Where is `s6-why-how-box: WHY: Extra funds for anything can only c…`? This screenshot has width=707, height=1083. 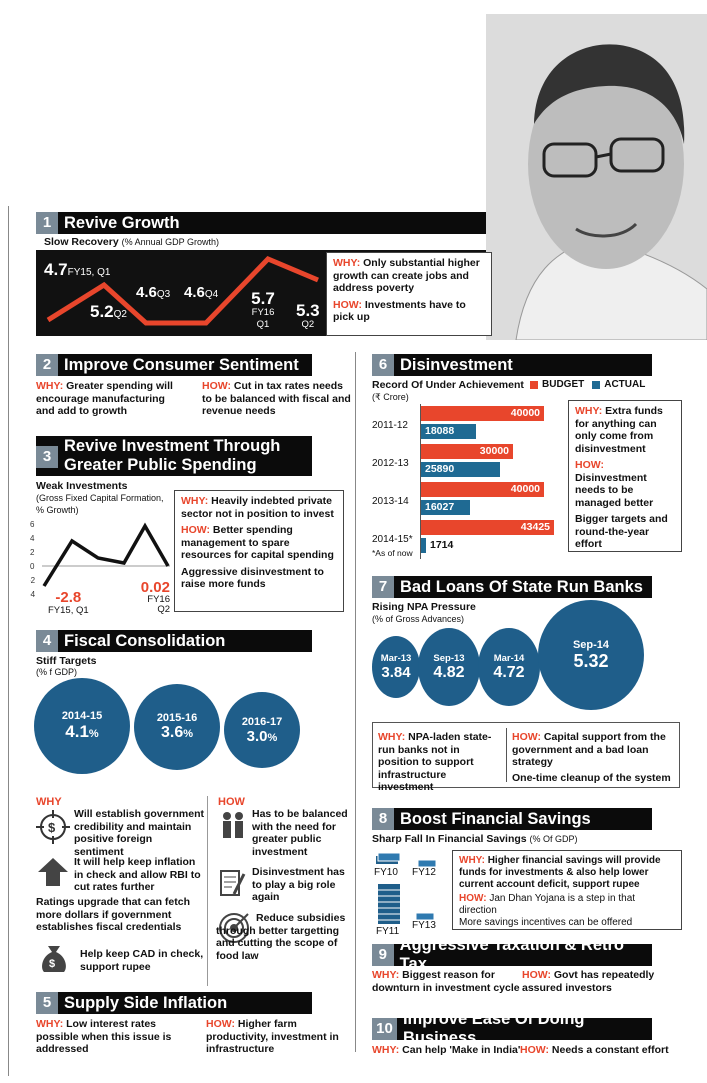 s6-why-how-box: WHY: Extra funds for anything can only c… is located at coordinates (625, 476).